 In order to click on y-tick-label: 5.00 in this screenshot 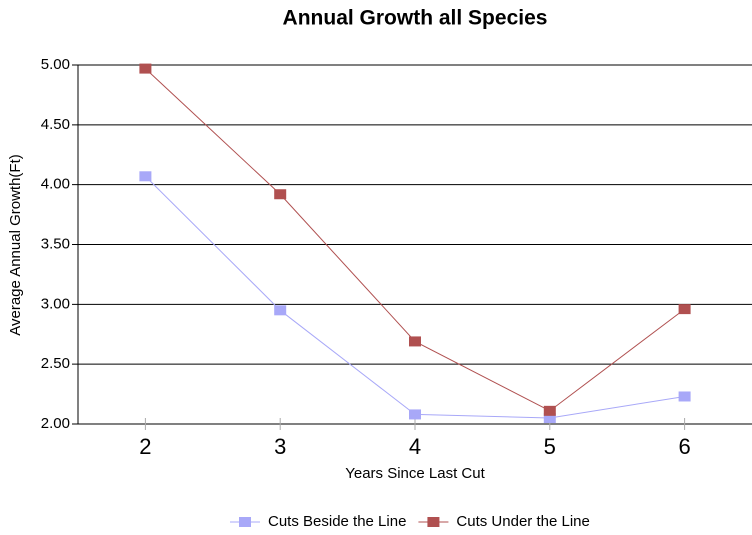, I will do `click(55, 64)`.